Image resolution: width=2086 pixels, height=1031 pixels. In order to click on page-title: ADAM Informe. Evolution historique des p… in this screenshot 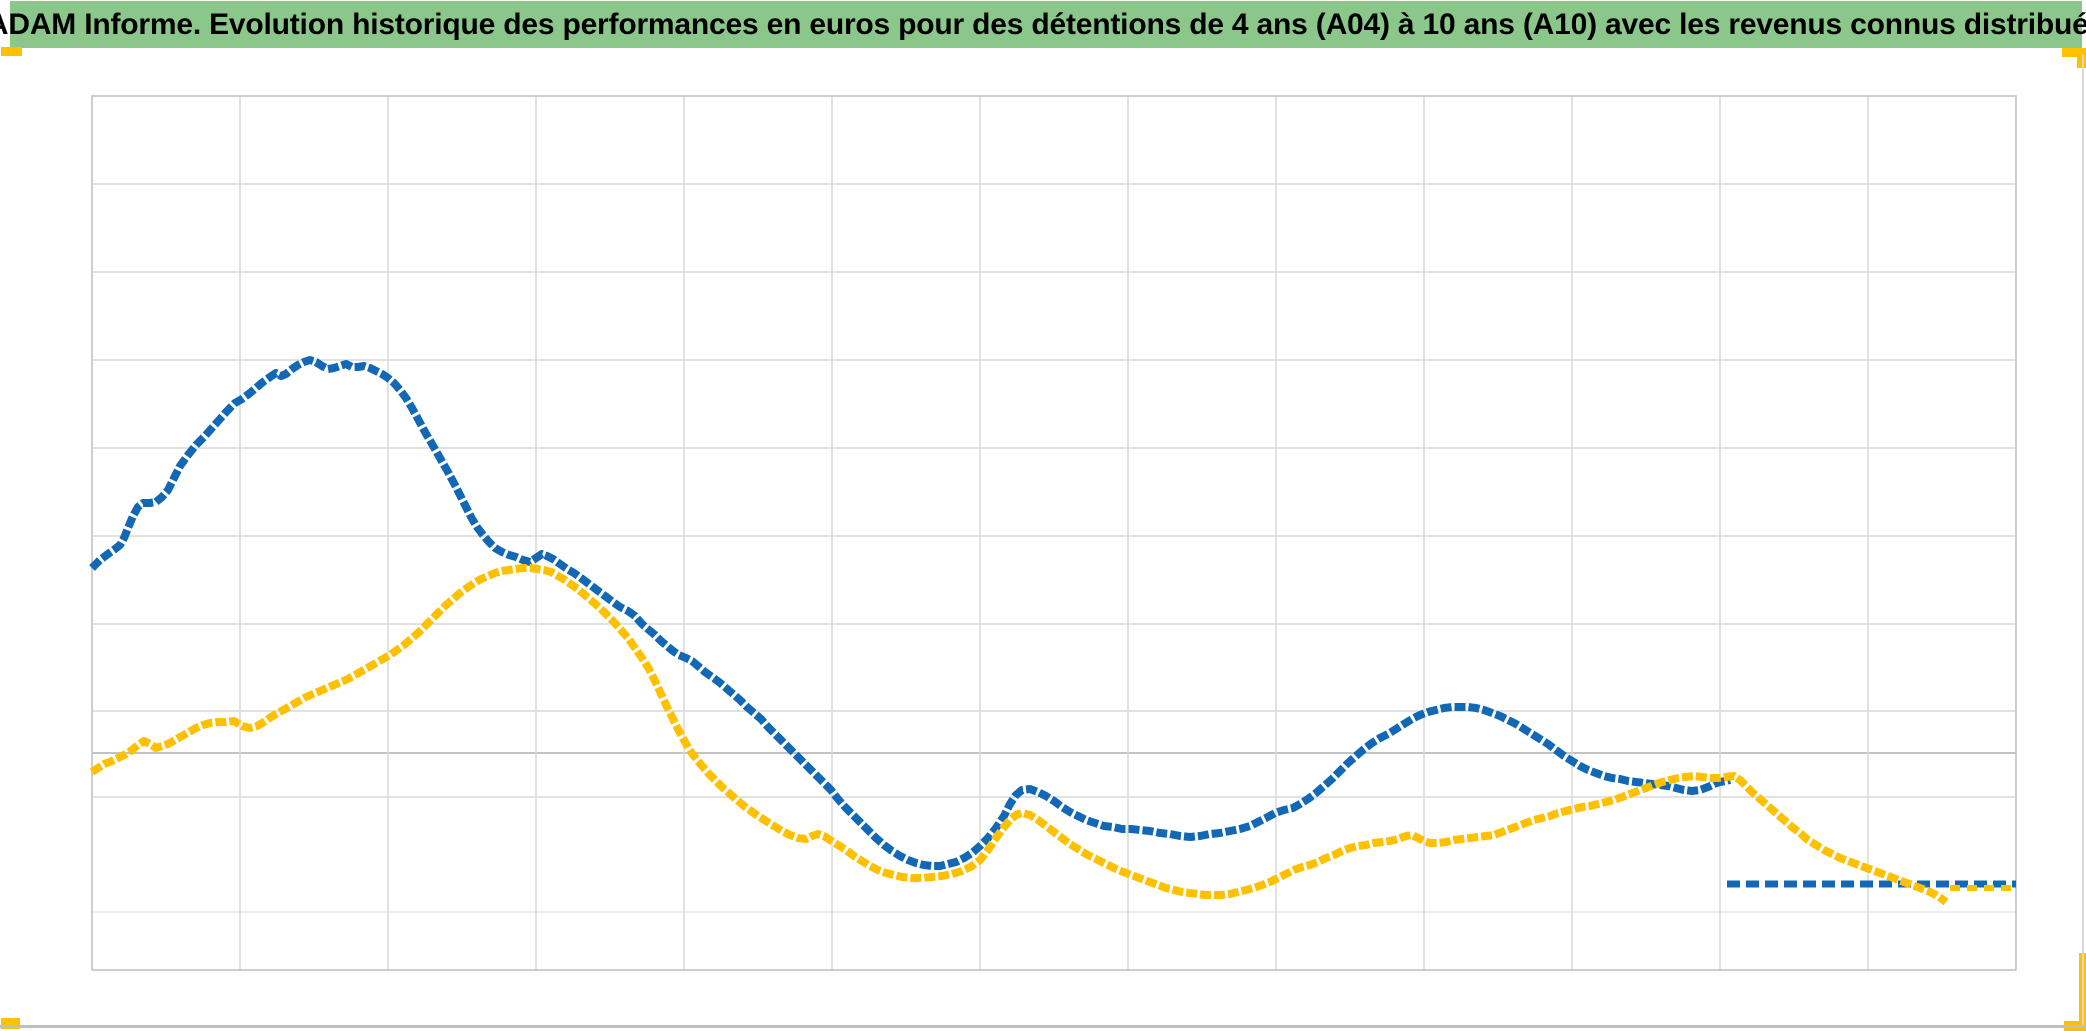, I will do `click(1043, 24)`.